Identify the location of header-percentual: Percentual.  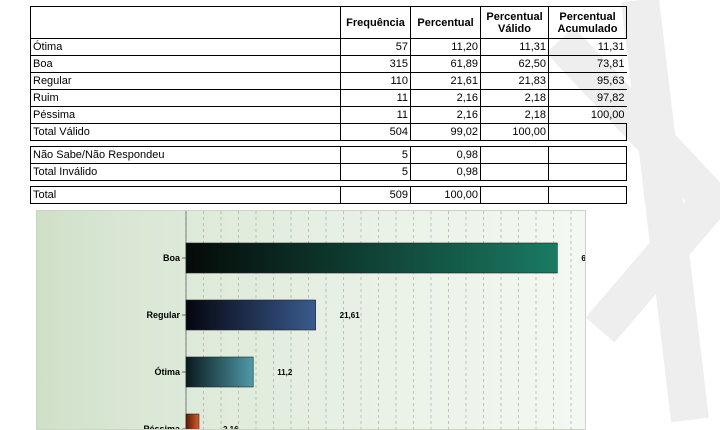
(445, 22).